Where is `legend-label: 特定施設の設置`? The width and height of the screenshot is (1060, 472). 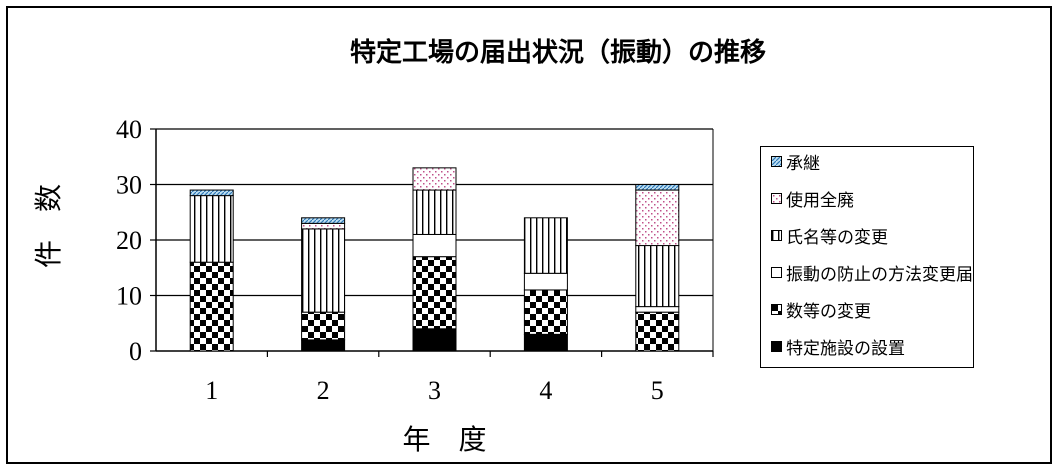
legend-label: 特定施設の設置 is located at coordinates (845, 348).